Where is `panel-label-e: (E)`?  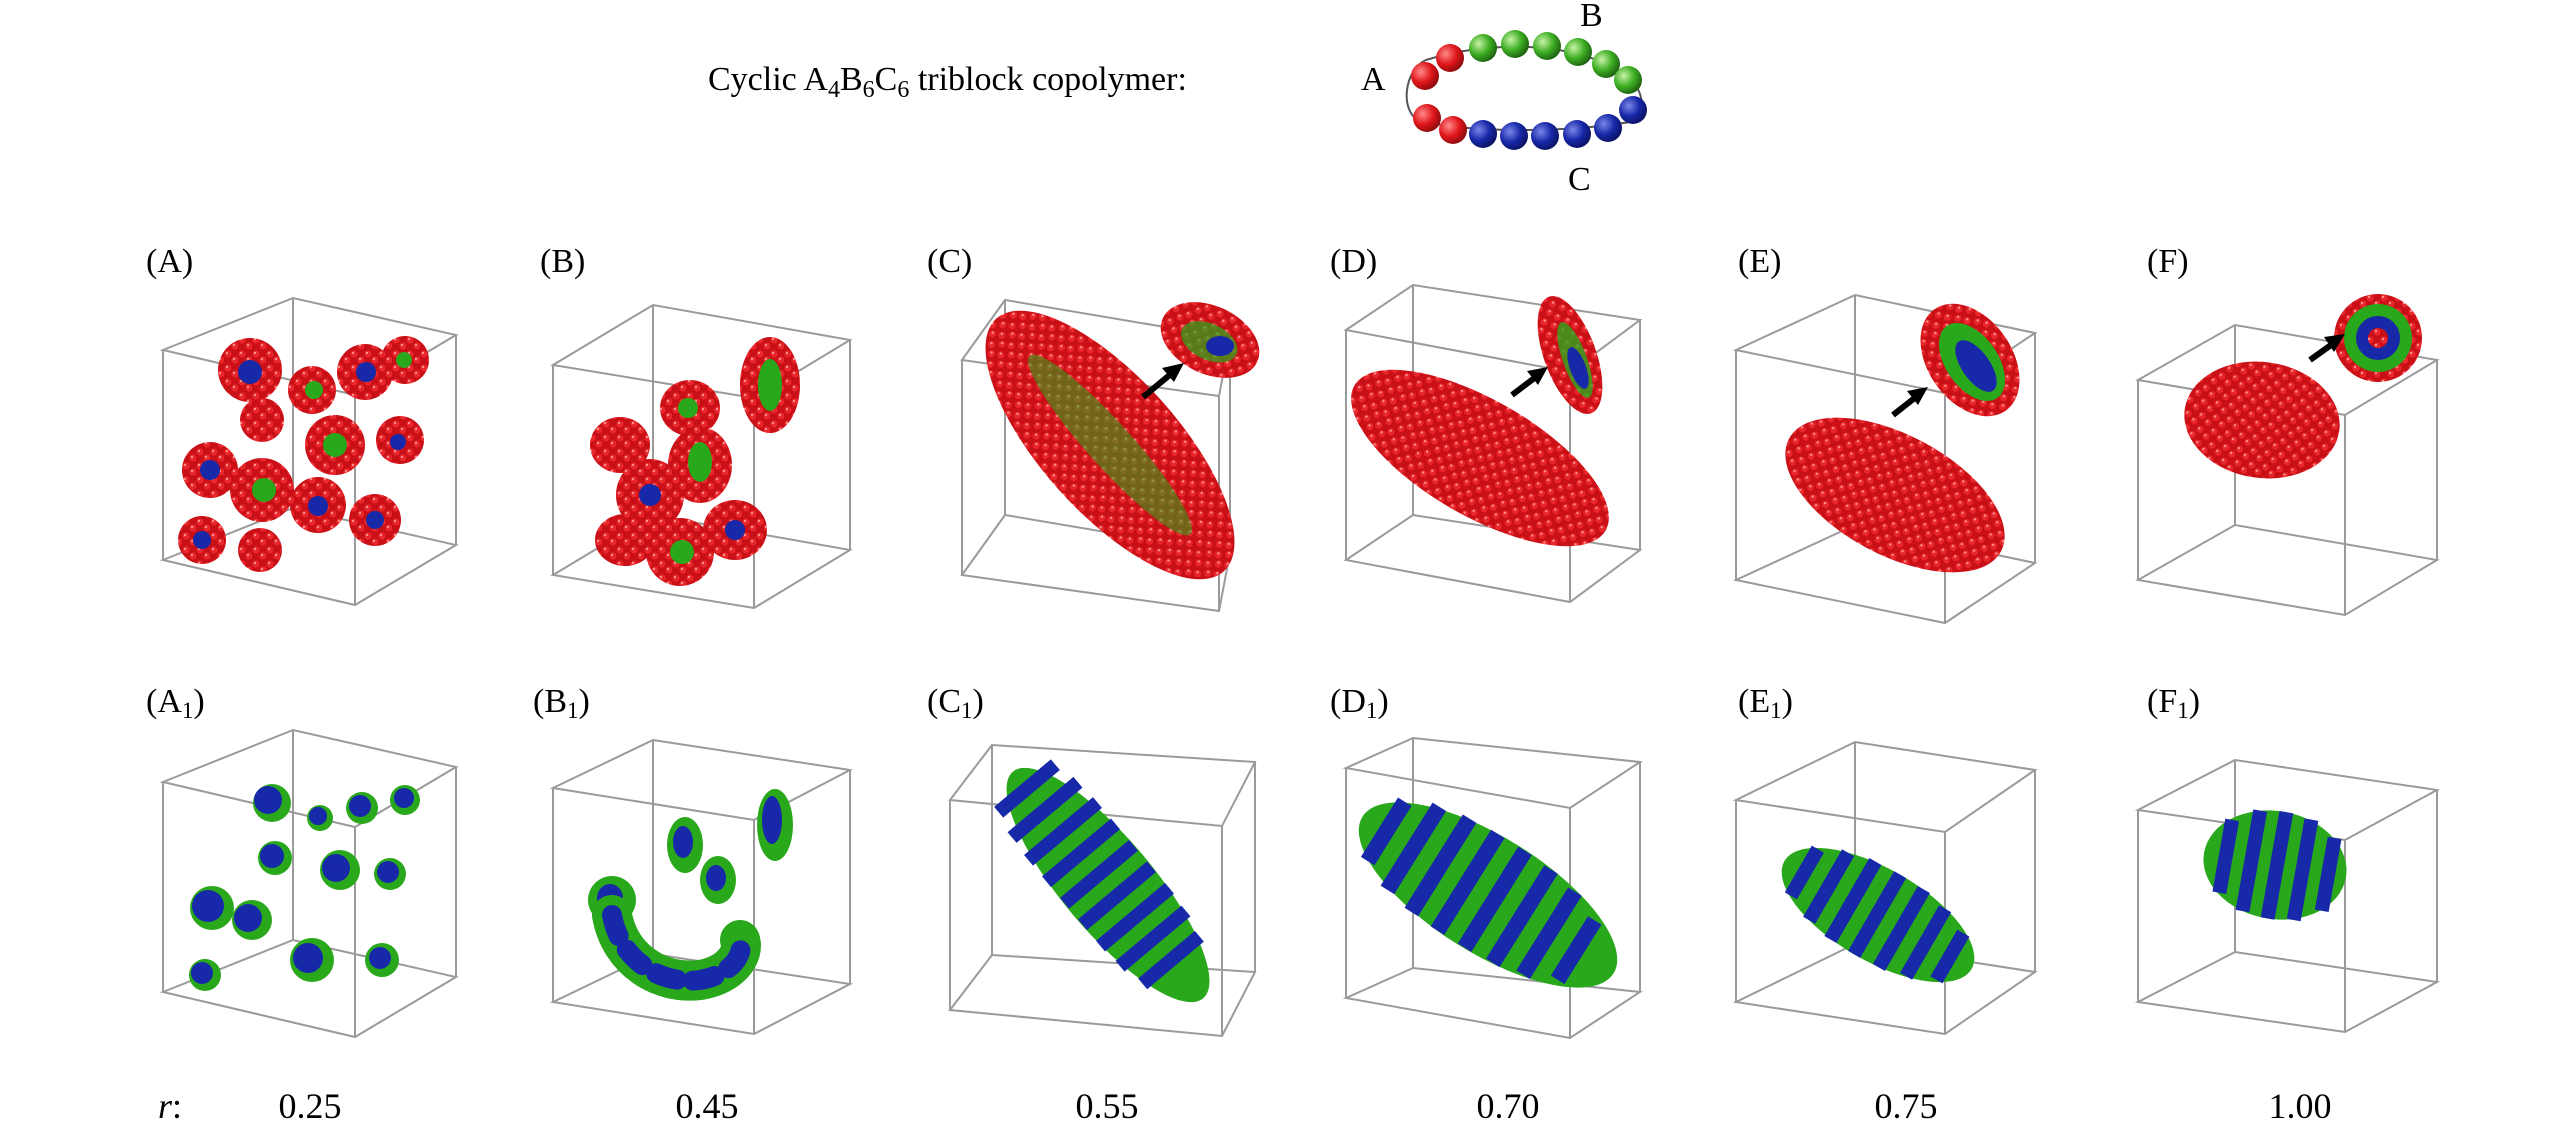 panel-label-e: (E) is located at coordinates (1759, 261).